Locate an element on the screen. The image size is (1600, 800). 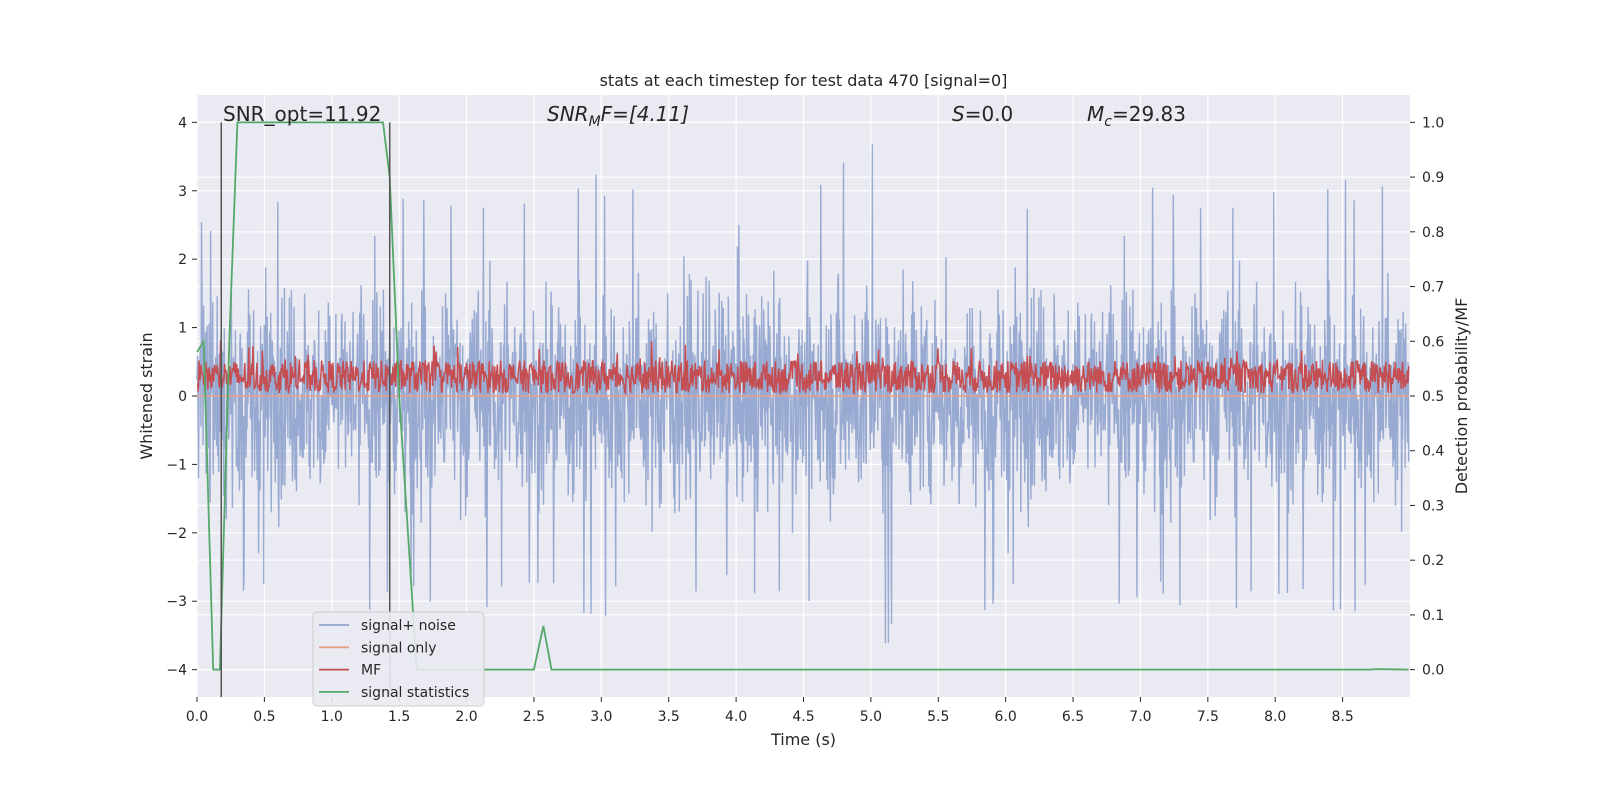
x-tick-label: 4.0 is located at coordinates (736, 717).